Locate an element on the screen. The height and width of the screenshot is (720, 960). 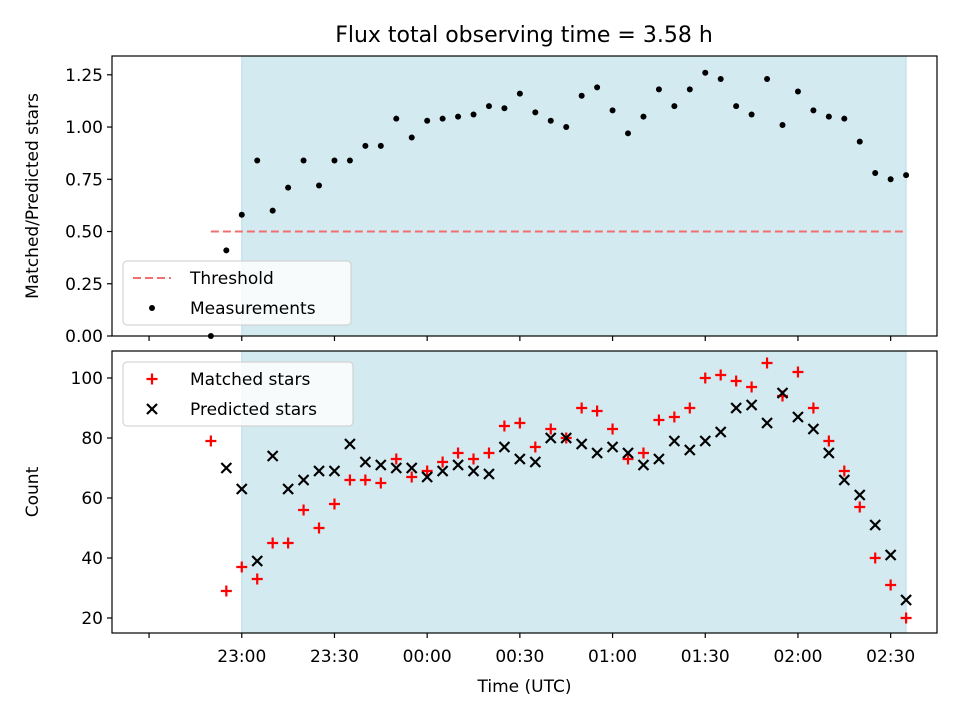
x-tick-label: 01:00 is located at coordinates (612, 657).